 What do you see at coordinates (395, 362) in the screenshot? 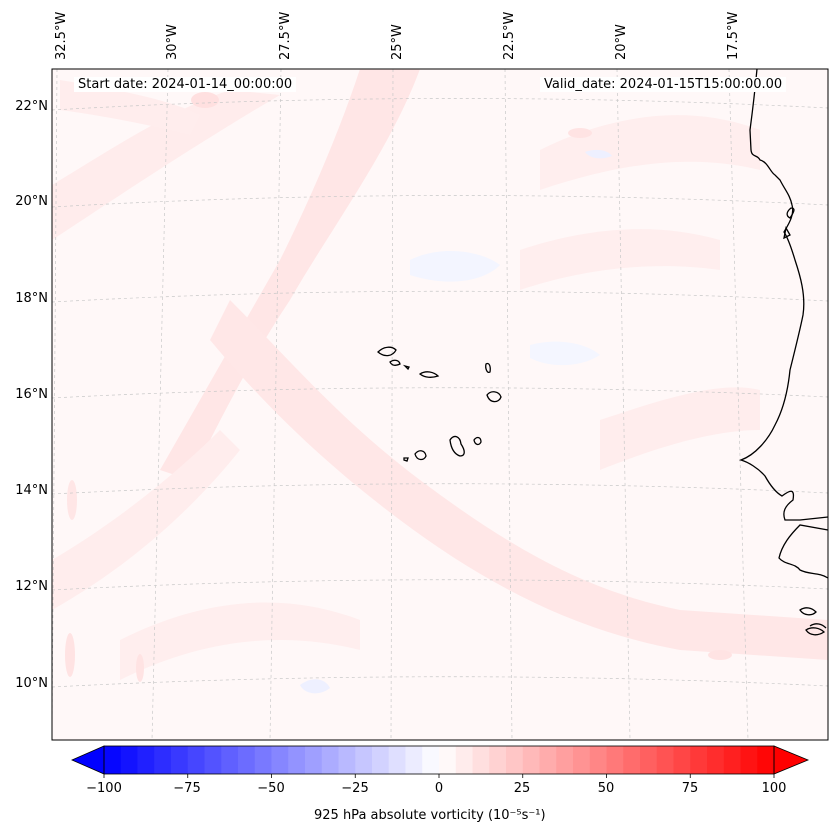
I see `island-sao-vicente` at bounding box center [395, 362].